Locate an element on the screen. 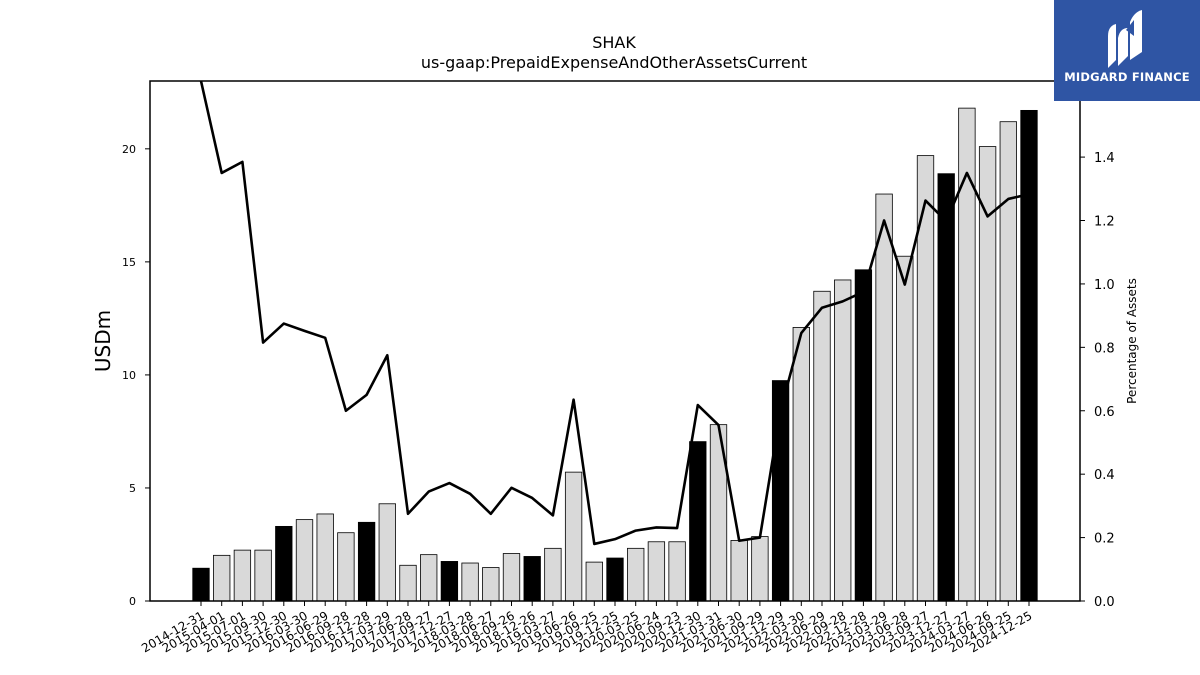  y2-tick-label: 1.2 is located at coordinates (1104, 222).